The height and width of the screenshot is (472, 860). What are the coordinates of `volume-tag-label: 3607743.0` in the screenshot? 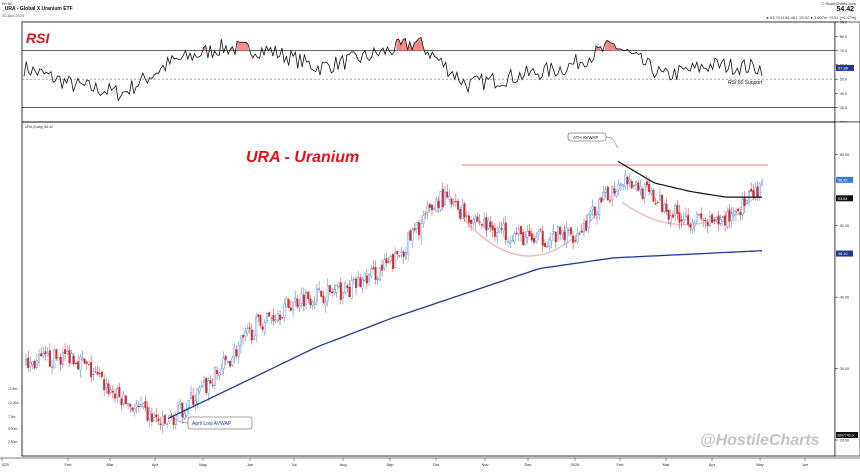 It's located at (845, 436).